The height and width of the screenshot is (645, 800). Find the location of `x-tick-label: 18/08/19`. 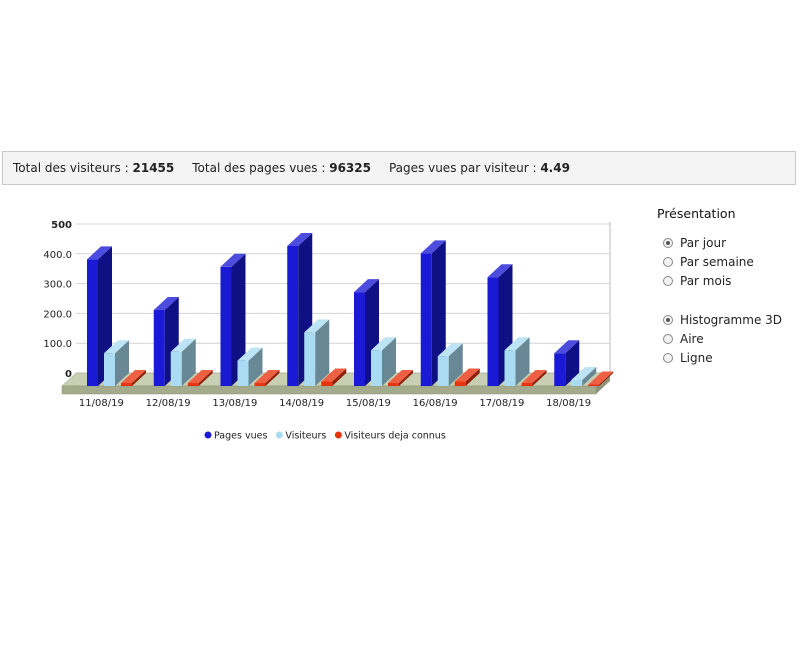

x-tick-label: 18/08/19 is located at coordinates (568, 403).